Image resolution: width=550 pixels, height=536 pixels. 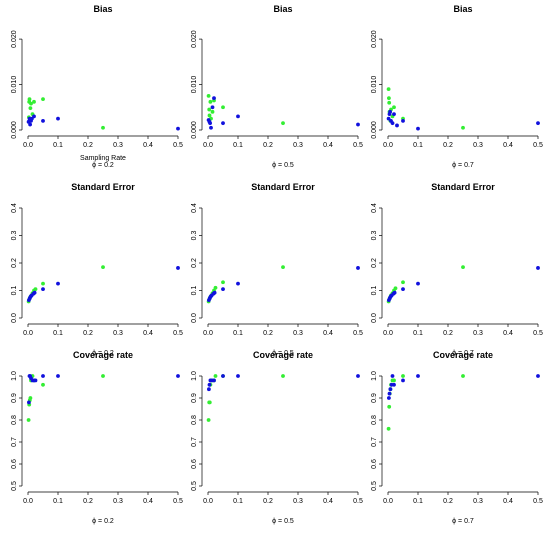 I want to click on chart-title: Coverage rate, so click(x=463, y=355).